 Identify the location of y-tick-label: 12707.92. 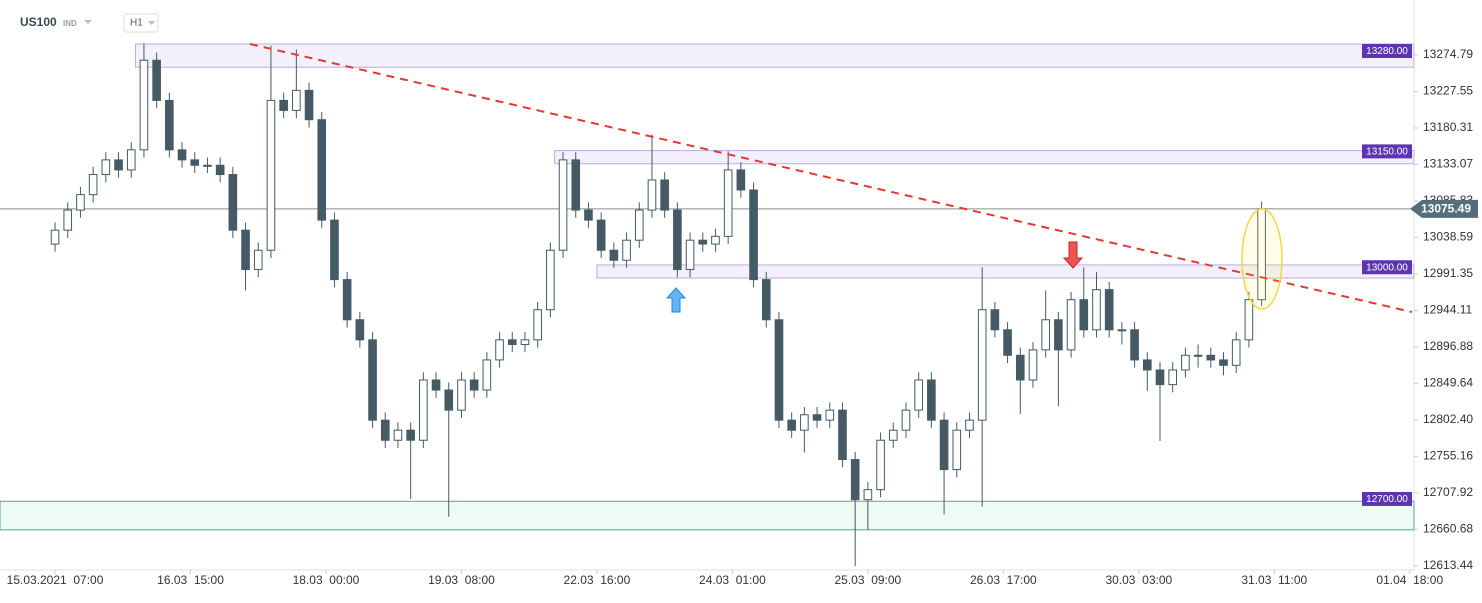
(1448, 492).